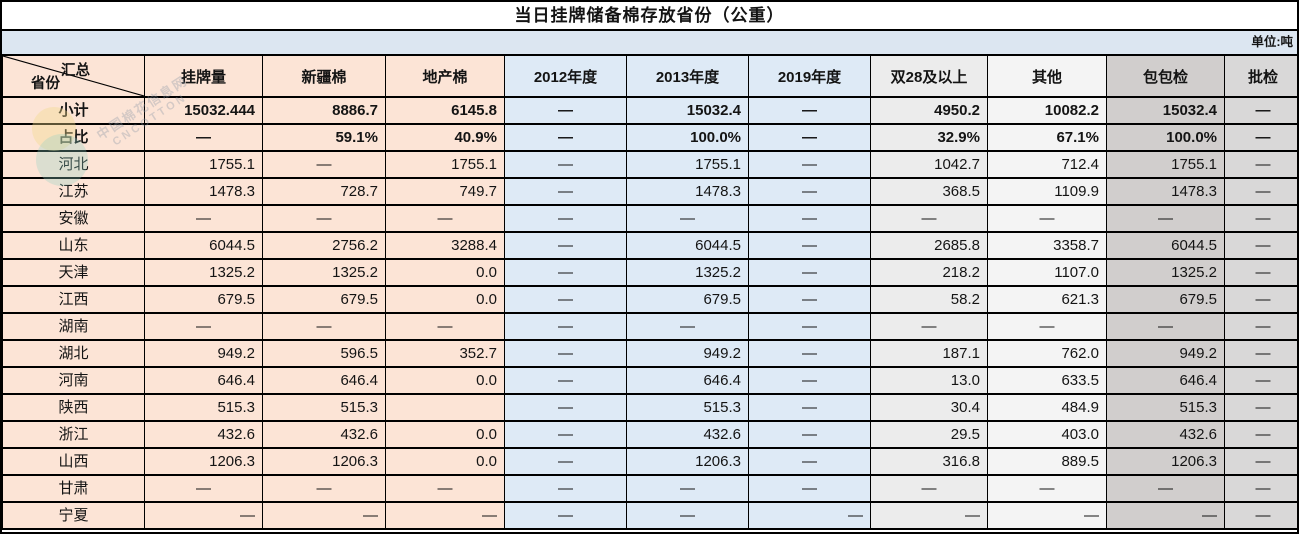 This screenshot has width=1299, height=534. I want to click on diagonal-line, so click(73, 76).